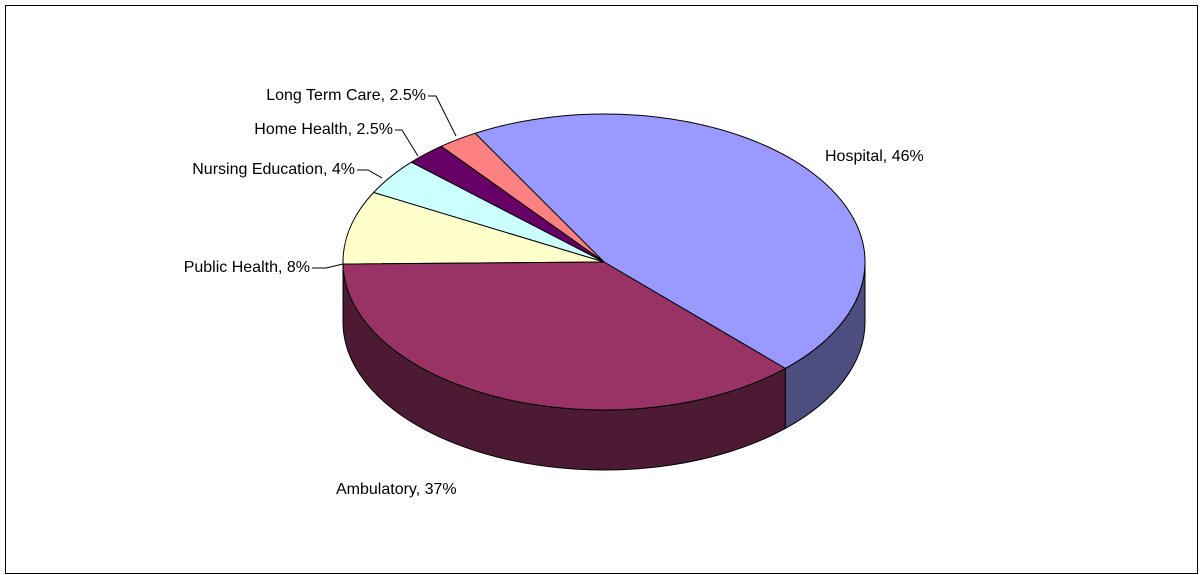 Image resolution: width=1204 pixels, height=575 pixels. Describe the element at coordinates (273, 169) in the screenshot. I see `data-label: Nursing Education, 4%` at that location.